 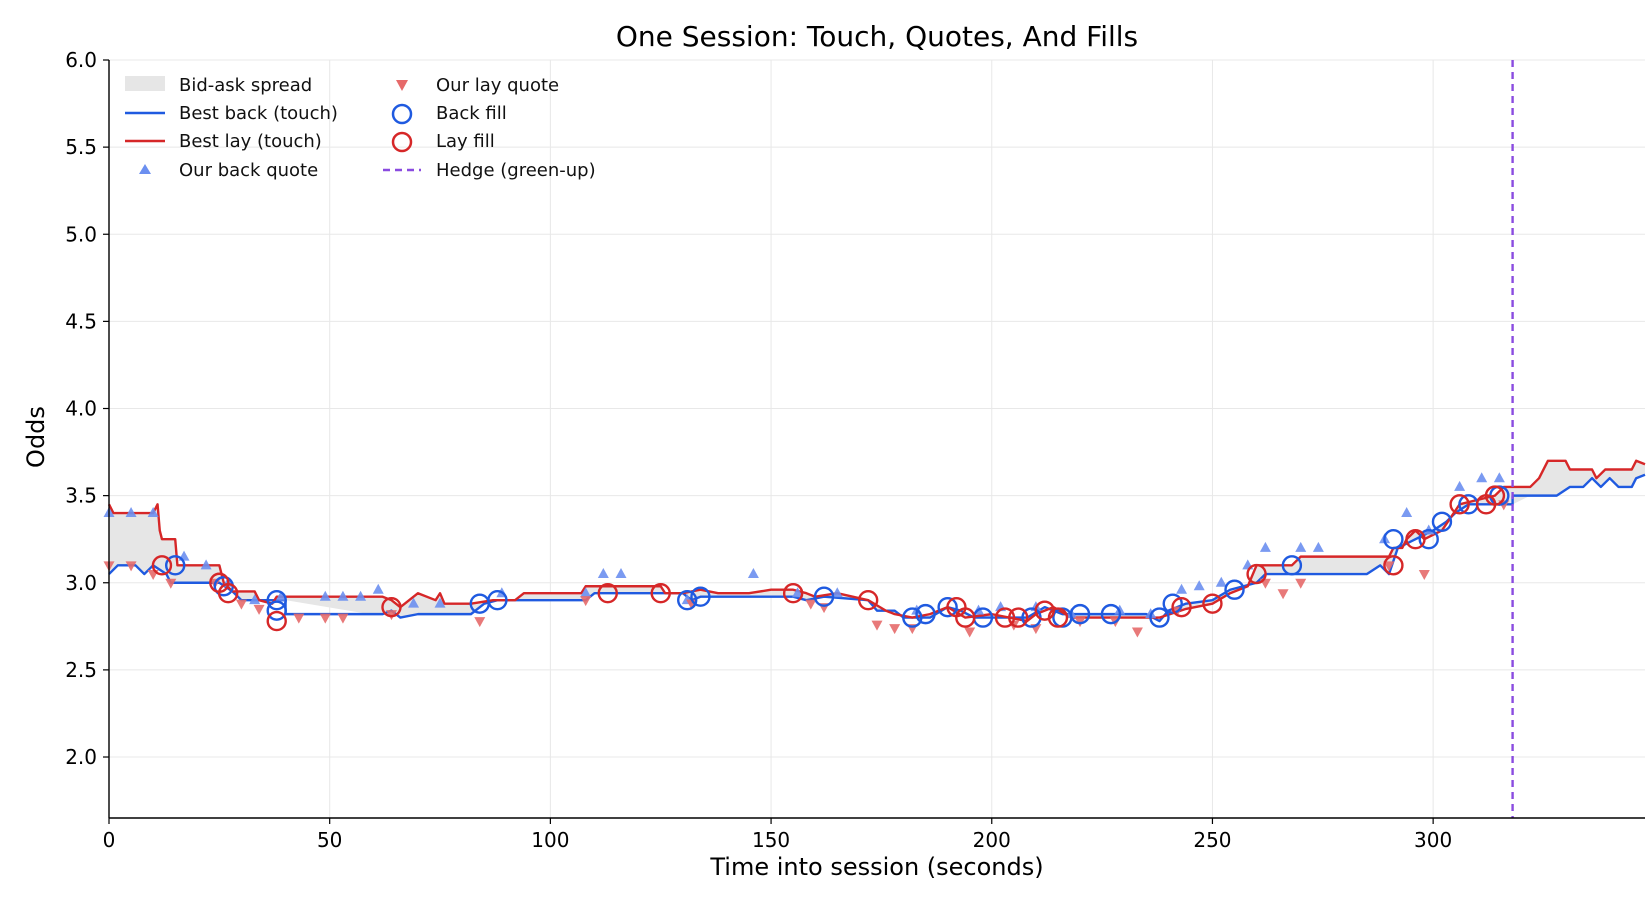 I want to click on y-tick-label: 5.0, so click(x=81, y=234).